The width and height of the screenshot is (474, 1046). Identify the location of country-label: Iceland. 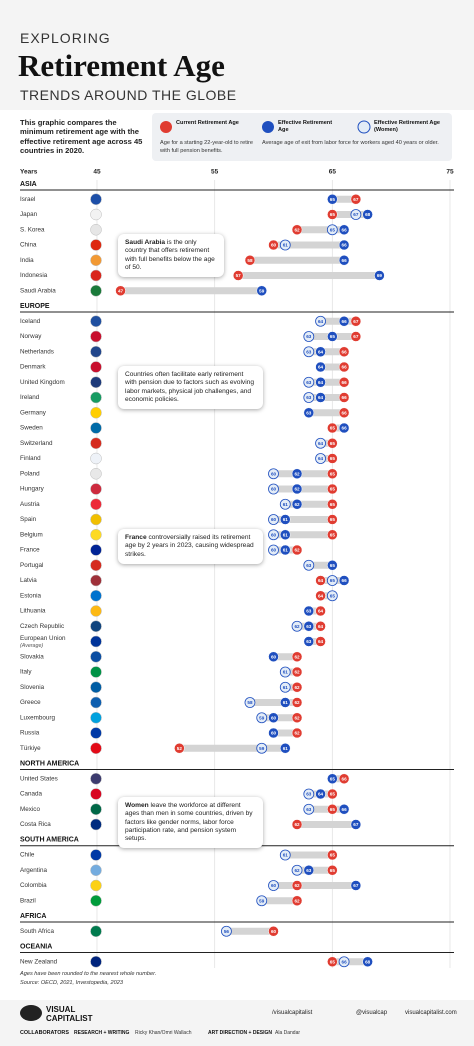
(30, 321).